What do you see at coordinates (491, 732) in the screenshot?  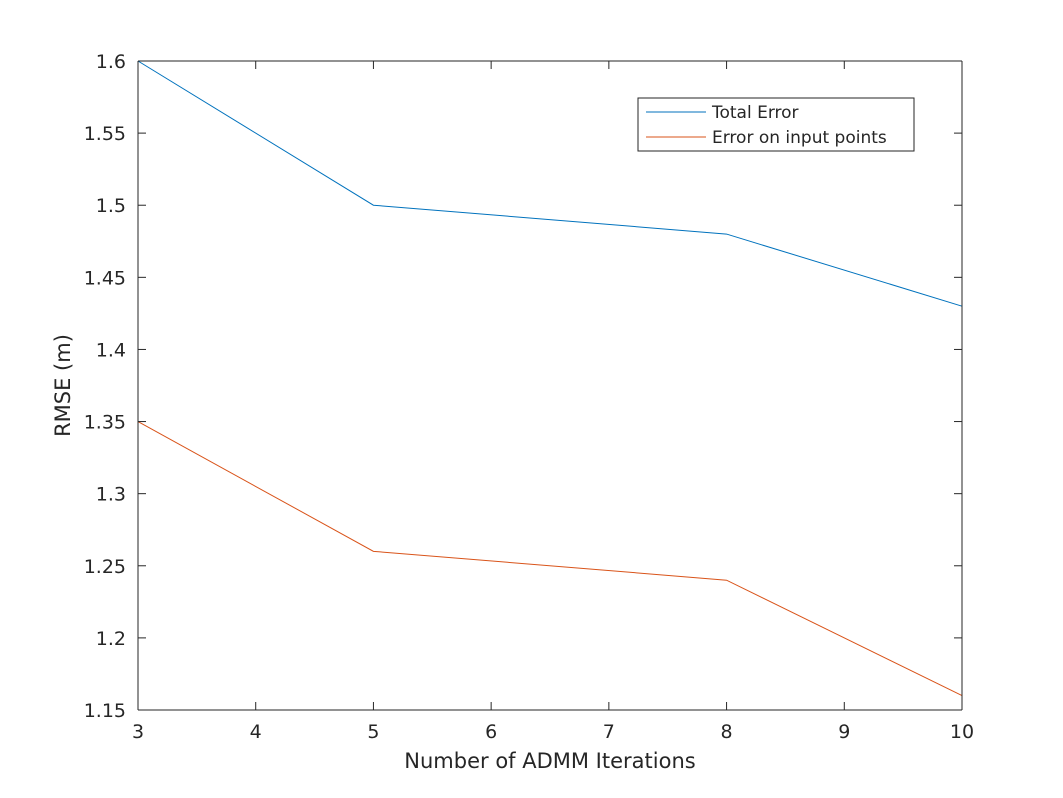 I see `x-tick-label: 6` at bounding box center [491, 732].